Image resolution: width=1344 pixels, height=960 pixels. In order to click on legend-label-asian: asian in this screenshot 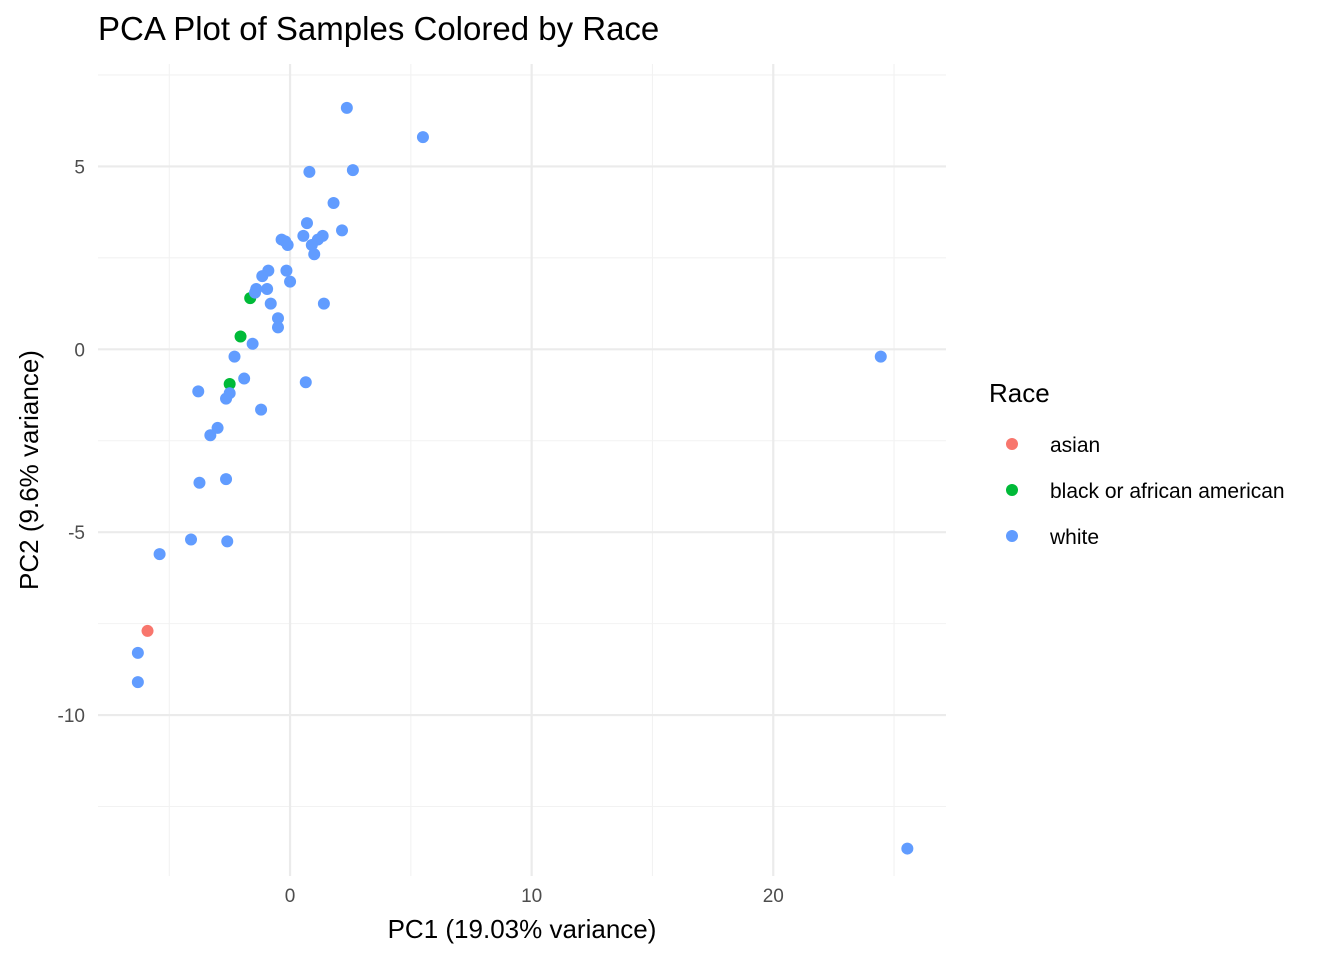, I will do `click(1075, 445)`.